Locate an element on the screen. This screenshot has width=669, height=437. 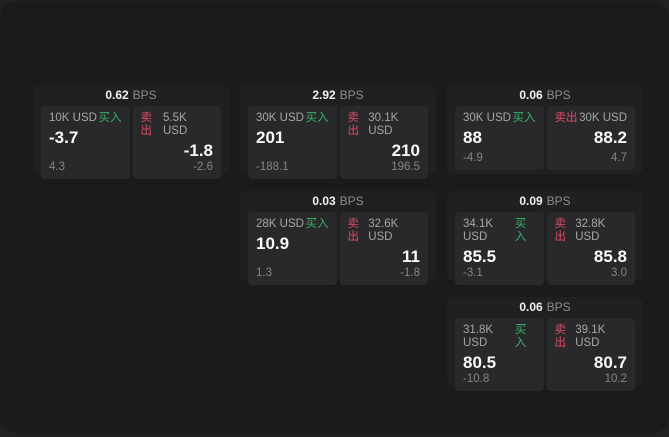
buy-secondary-value: -4.9 is located at coordinates (473, 158).